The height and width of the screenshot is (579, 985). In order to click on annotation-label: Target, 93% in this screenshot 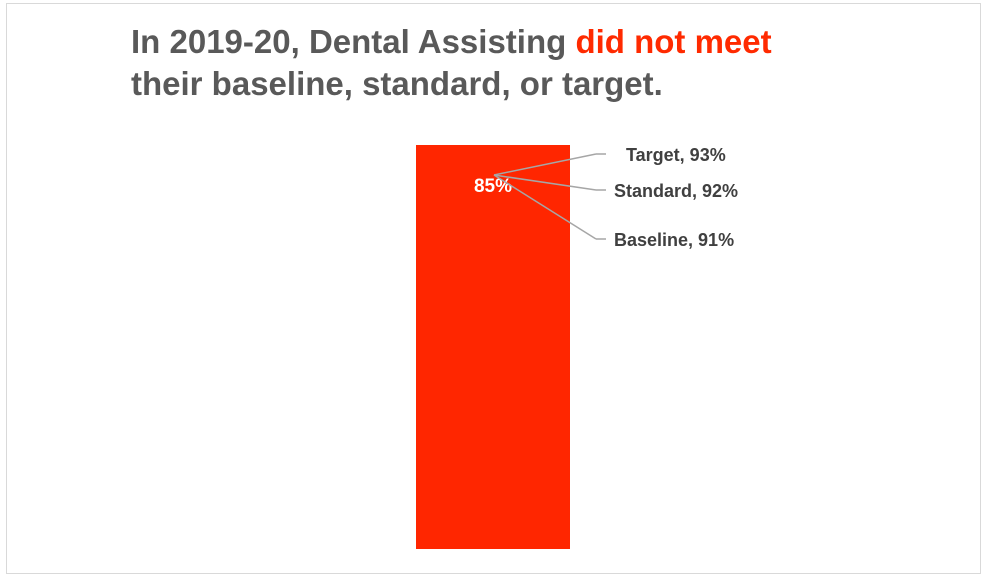, I will do `click(676, 155)`.